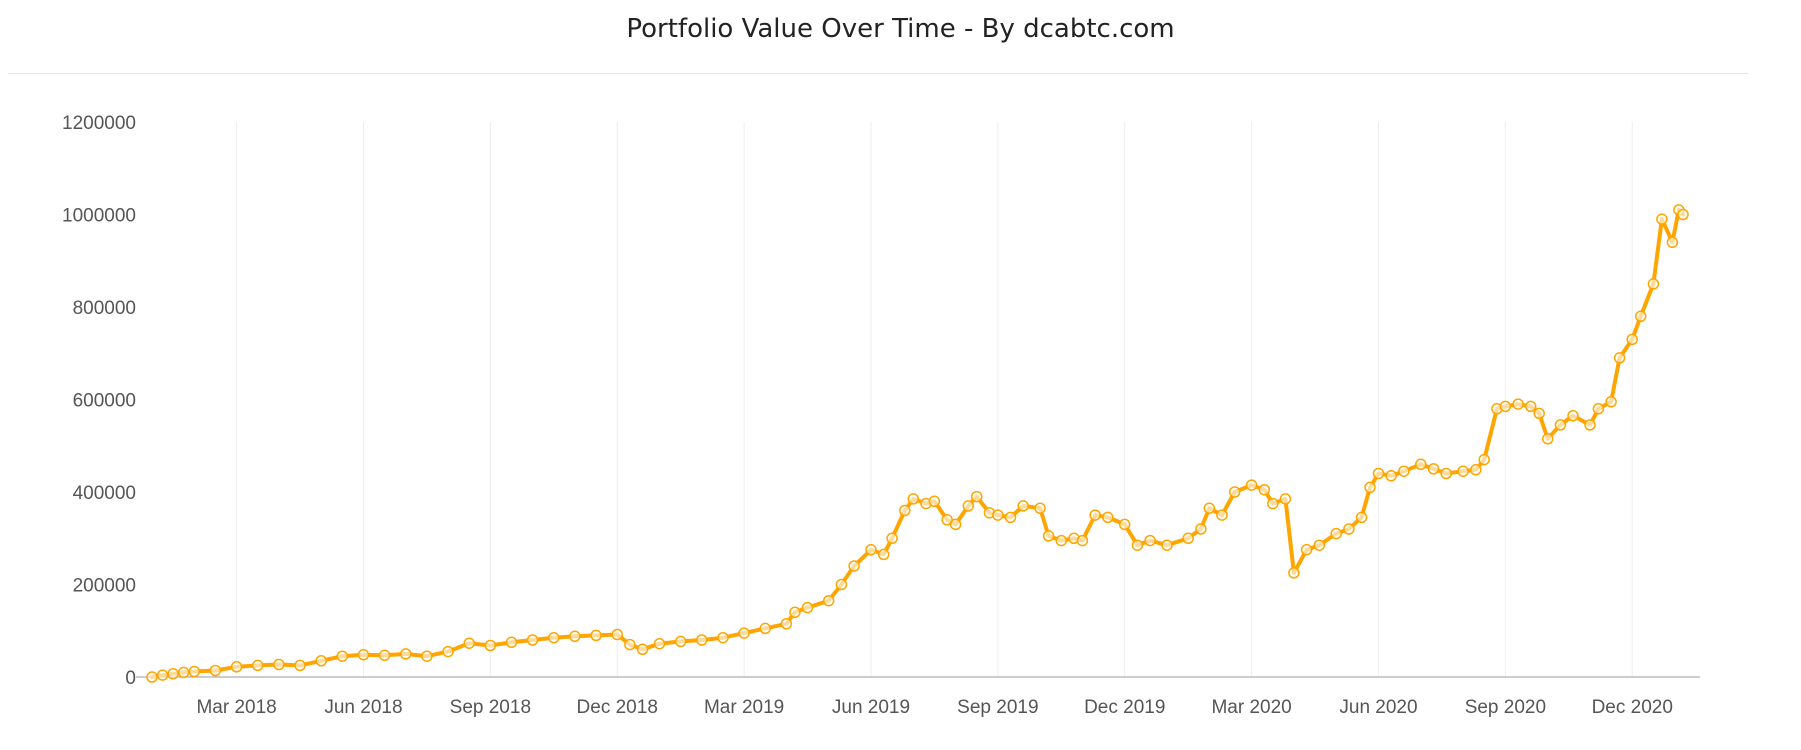 The image size is (1801, 750). What do you see at coordinates (104, 308) in the screenshot?
I see `y-tick-label: 800000` at bounding box center [104, 308].